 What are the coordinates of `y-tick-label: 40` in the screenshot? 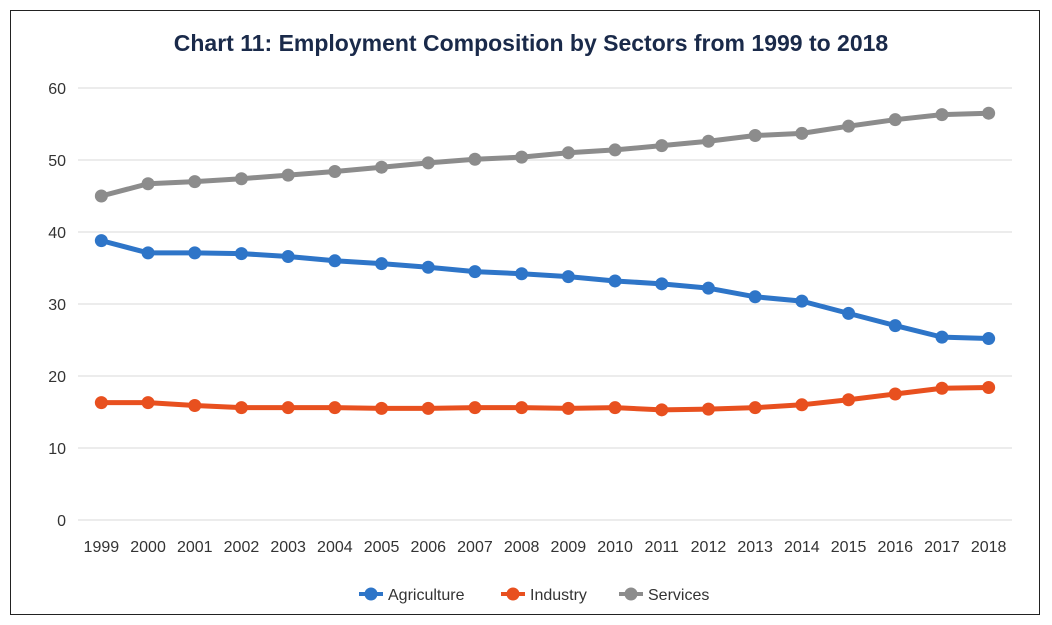 It's located at (57, 233).